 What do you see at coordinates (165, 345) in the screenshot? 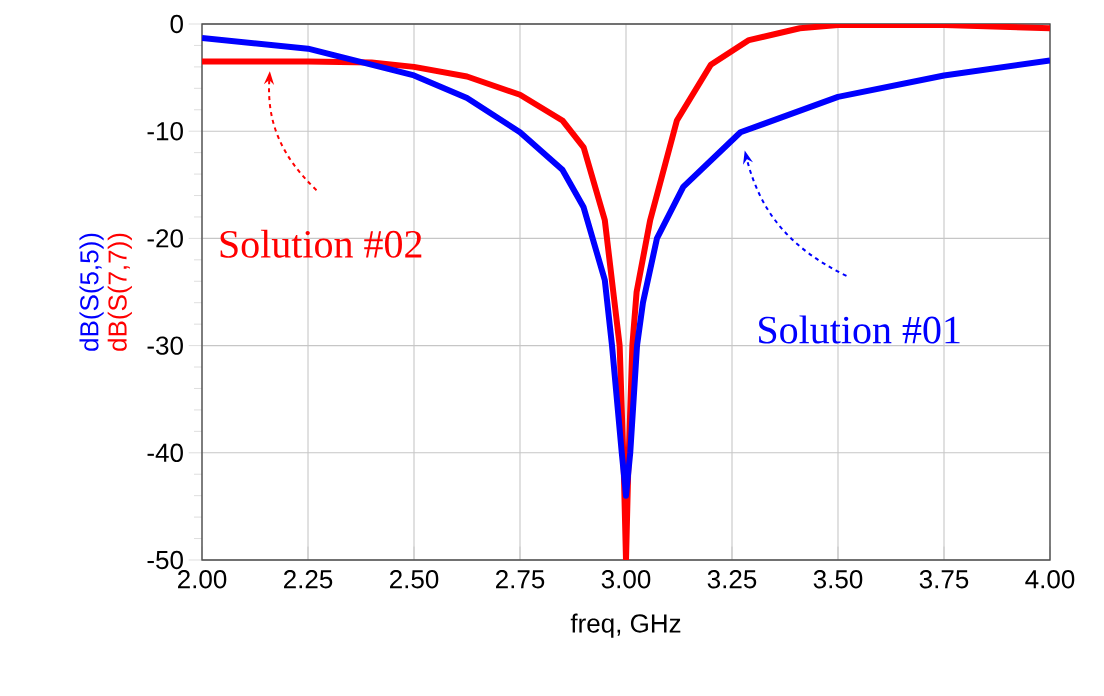
I see `y-tick-label: -30` at bounding box center [165, 345].